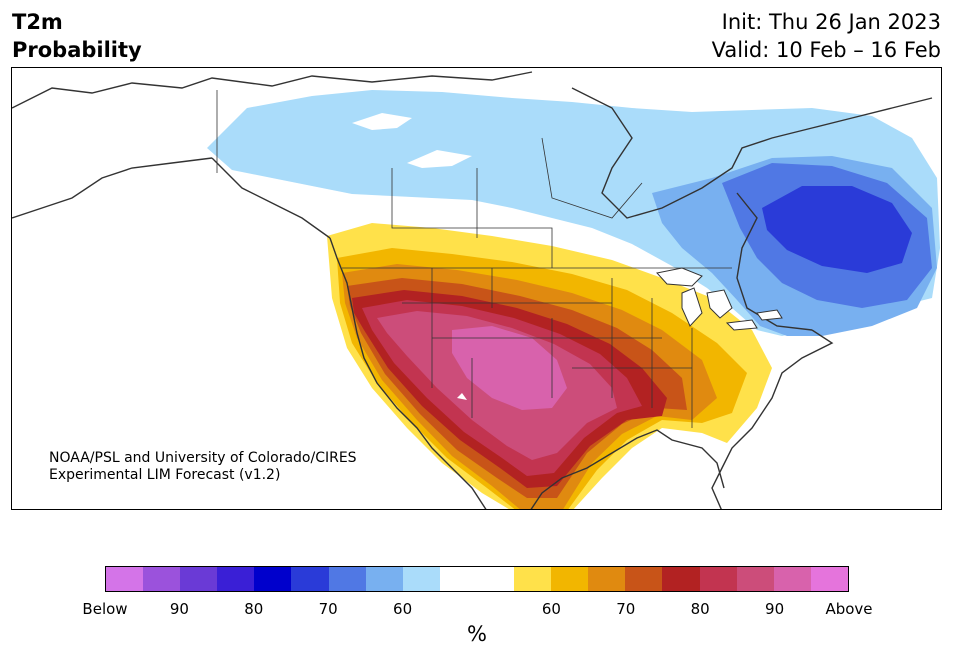 The image size is (953, 659). Describe the element at coordinates (476, 610) in the screenshot. I see `colorbar-labels: Below 90 80 70 60 60 70 80 90 Above` at that location.